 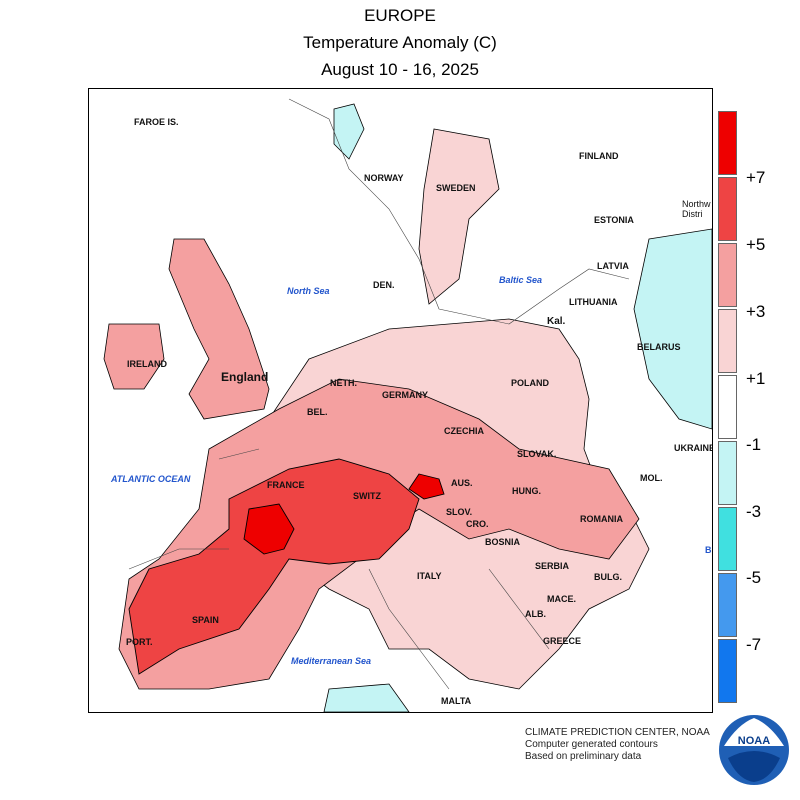 I want to click on label-germany: GERMANY, so click(x=405, y=395).